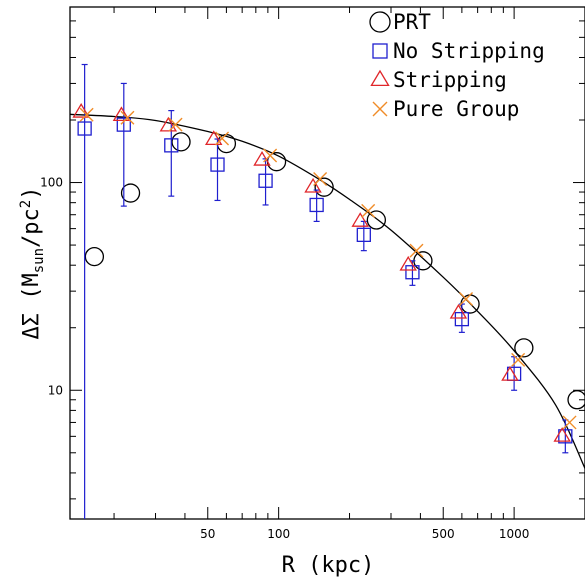  I want to click on x-tick-label: 1000, so click(514, 534).